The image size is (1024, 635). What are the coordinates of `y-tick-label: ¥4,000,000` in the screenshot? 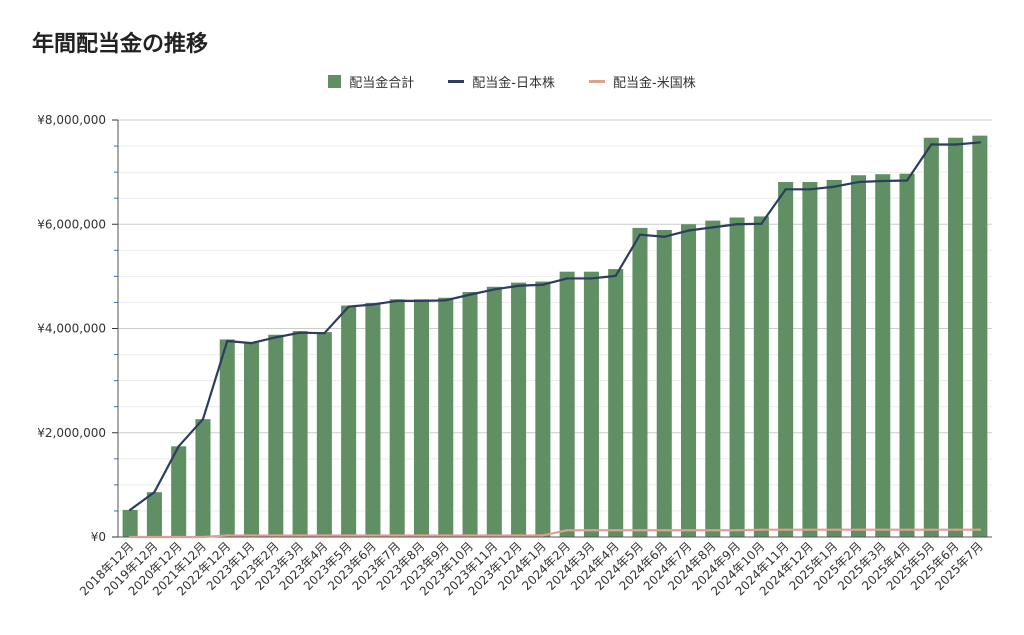 It's located at (71, 329).